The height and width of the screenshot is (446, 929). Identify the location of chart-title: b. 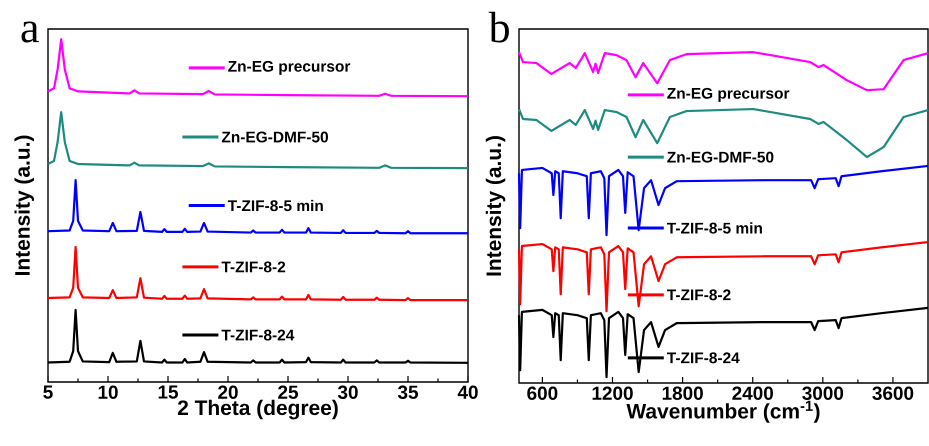
(498, 27).